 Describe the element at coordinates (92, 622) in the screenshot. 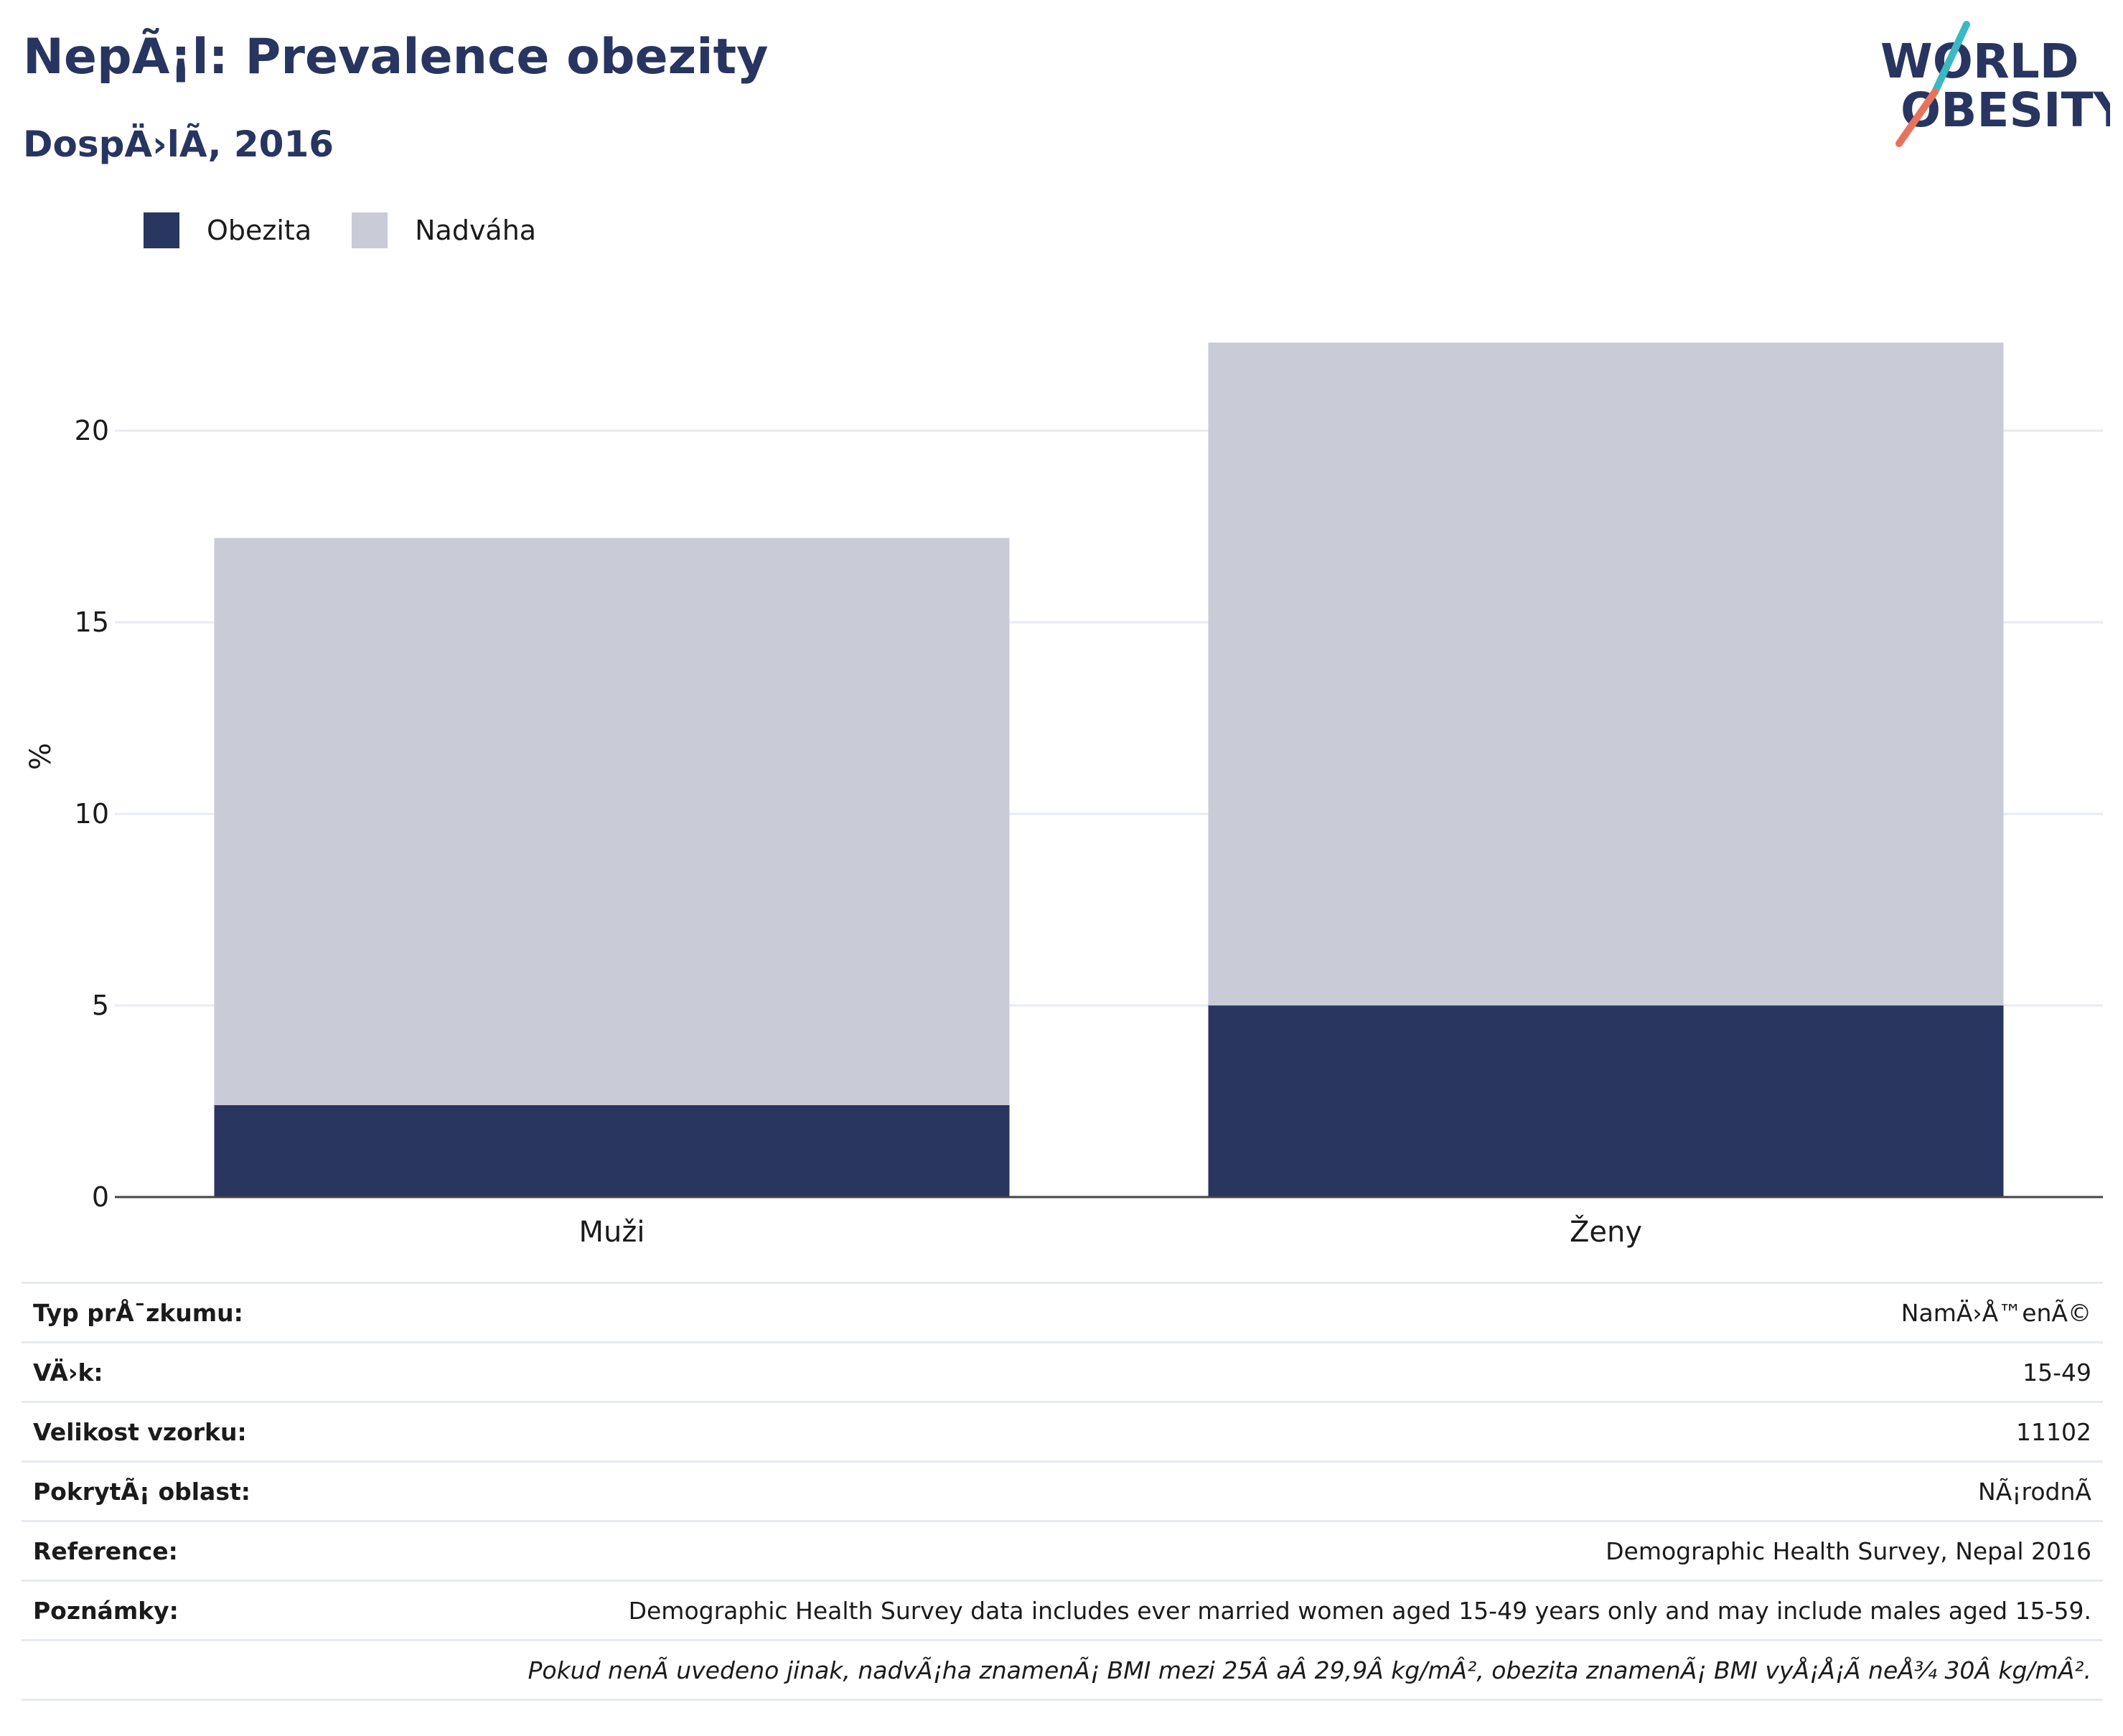

I see `y-tick-label: 15` at that location.